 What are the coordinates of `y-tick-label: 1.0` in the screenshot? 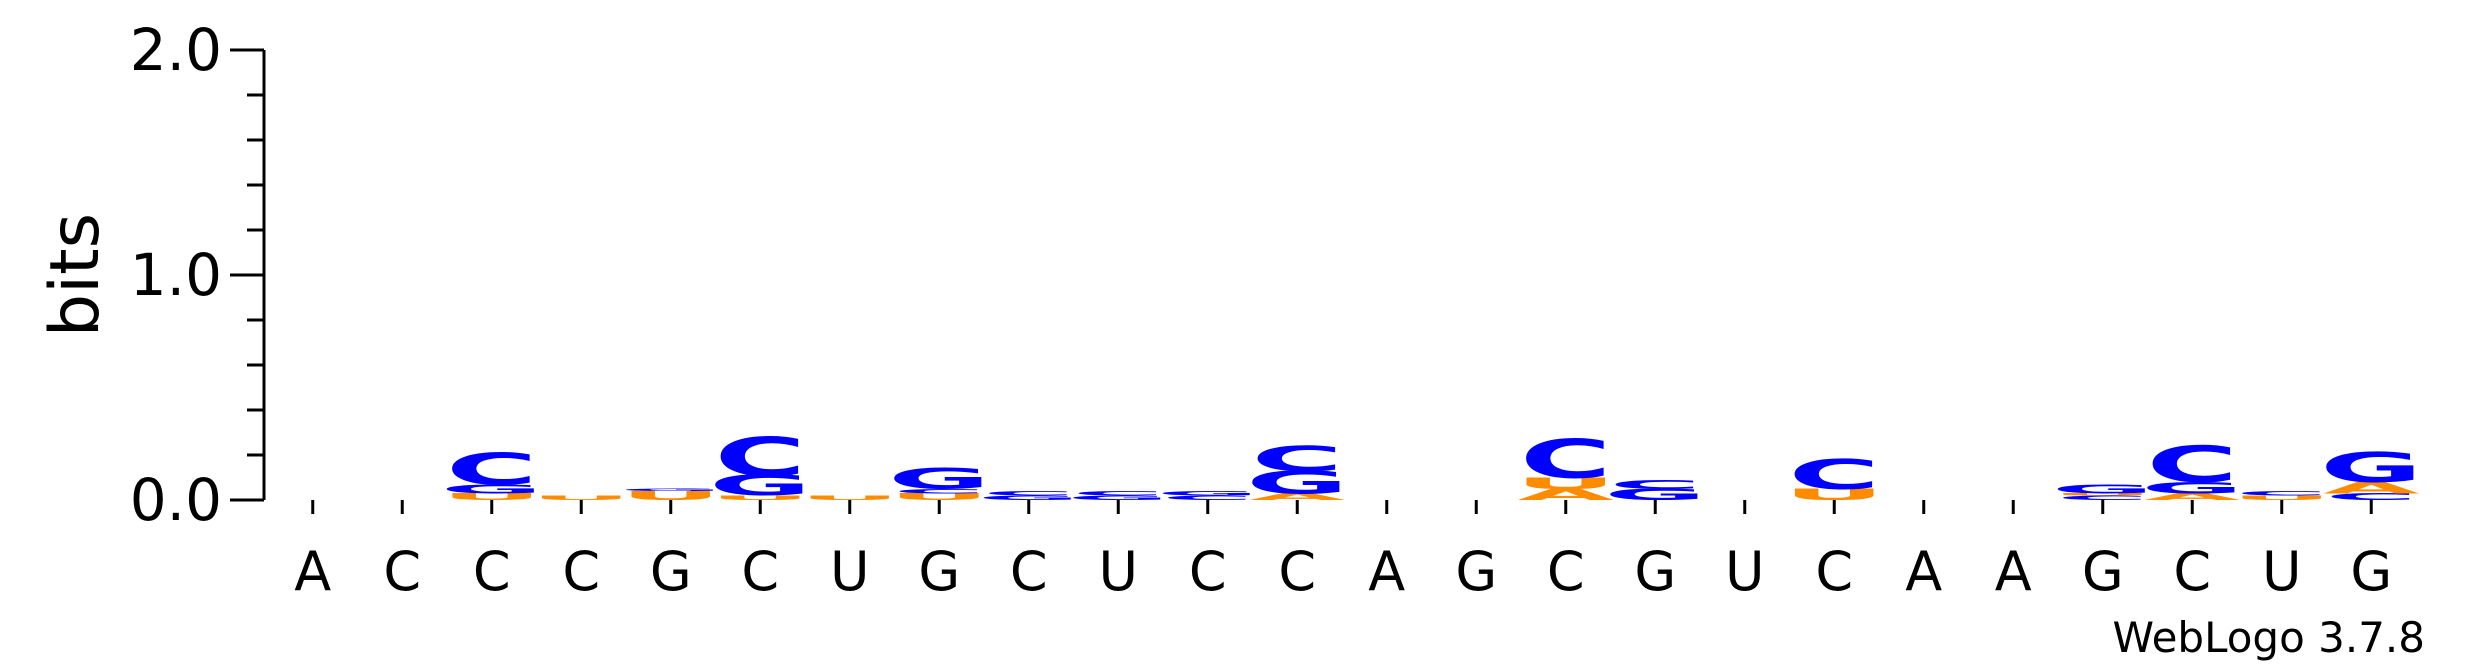 It's located at (176, 275).